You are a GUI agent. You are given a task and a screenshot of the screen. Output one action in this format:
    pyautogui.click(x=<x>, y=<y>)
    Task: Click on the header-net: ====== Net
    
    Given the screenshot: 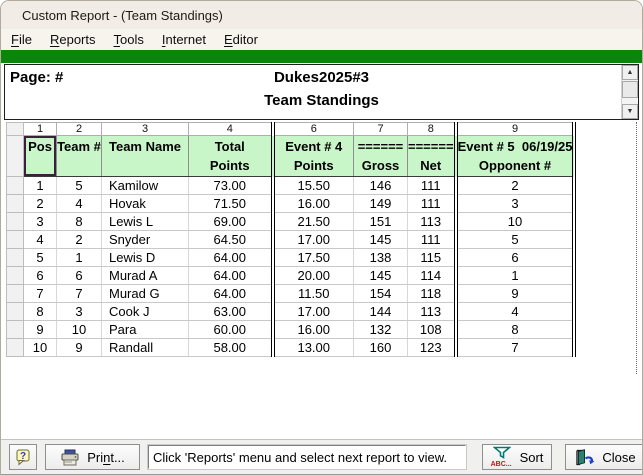 What is the action you would take?
    pyautogui.click(x=431, y=156)
    